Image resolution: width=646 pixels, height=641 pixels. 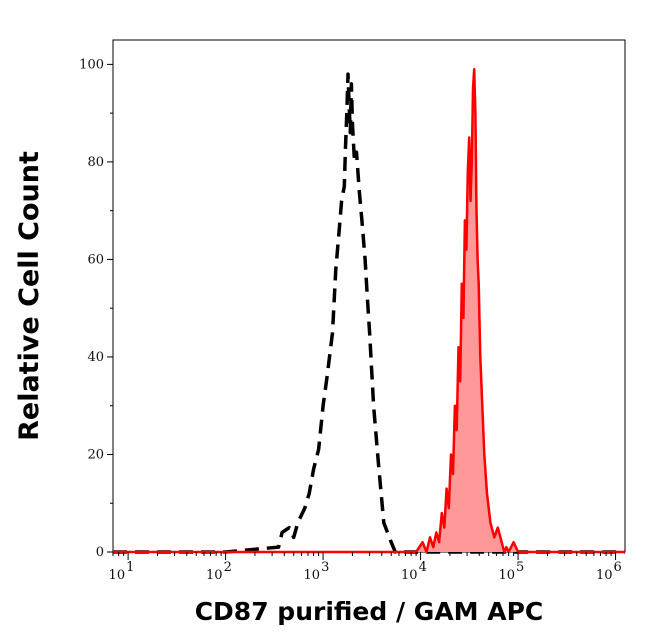 I want to click on y-axis-title: Relative Cell Count, so click(x=29, y=296).